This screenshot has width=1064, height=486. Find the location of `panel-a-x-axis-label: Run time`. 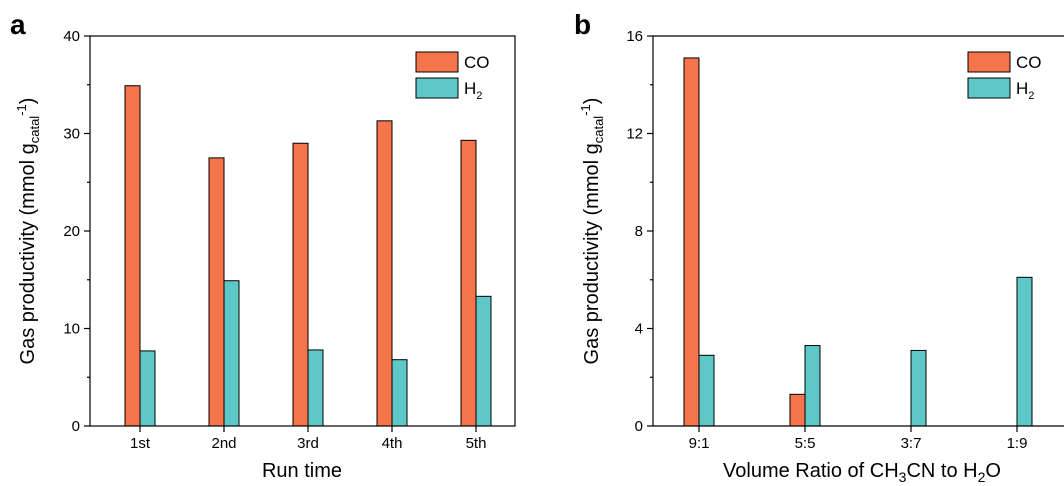

panel-a-x-axis-label: Run time is located at coordinates (302, 471).